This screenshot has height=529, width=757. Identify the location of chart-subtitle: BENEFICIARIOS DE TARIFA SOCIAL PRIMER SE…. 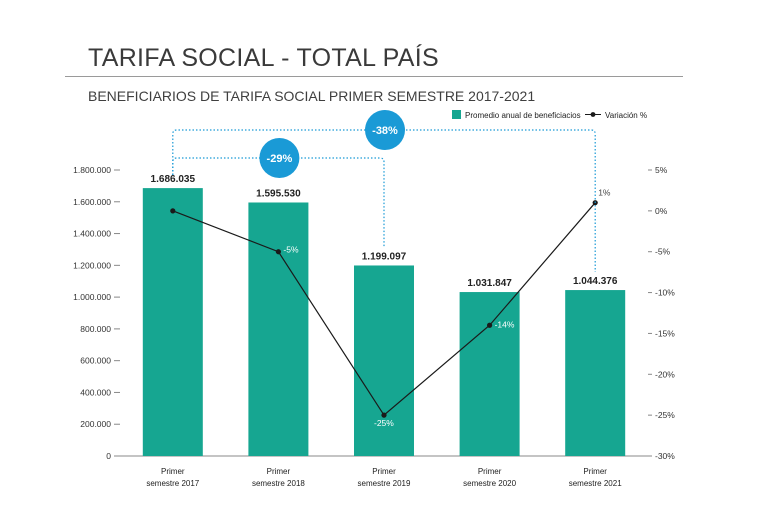
(312, 96).